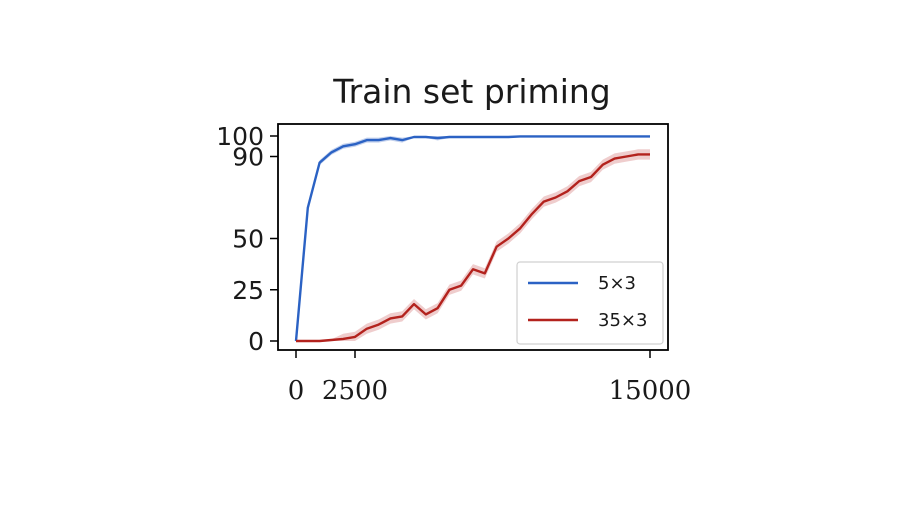 This screenshot has width=918, height=517. What do you see at coordinates (248, 290) in the screenshot?
I see `y-tick-label-1: 25` at bounding box center [248, 290].